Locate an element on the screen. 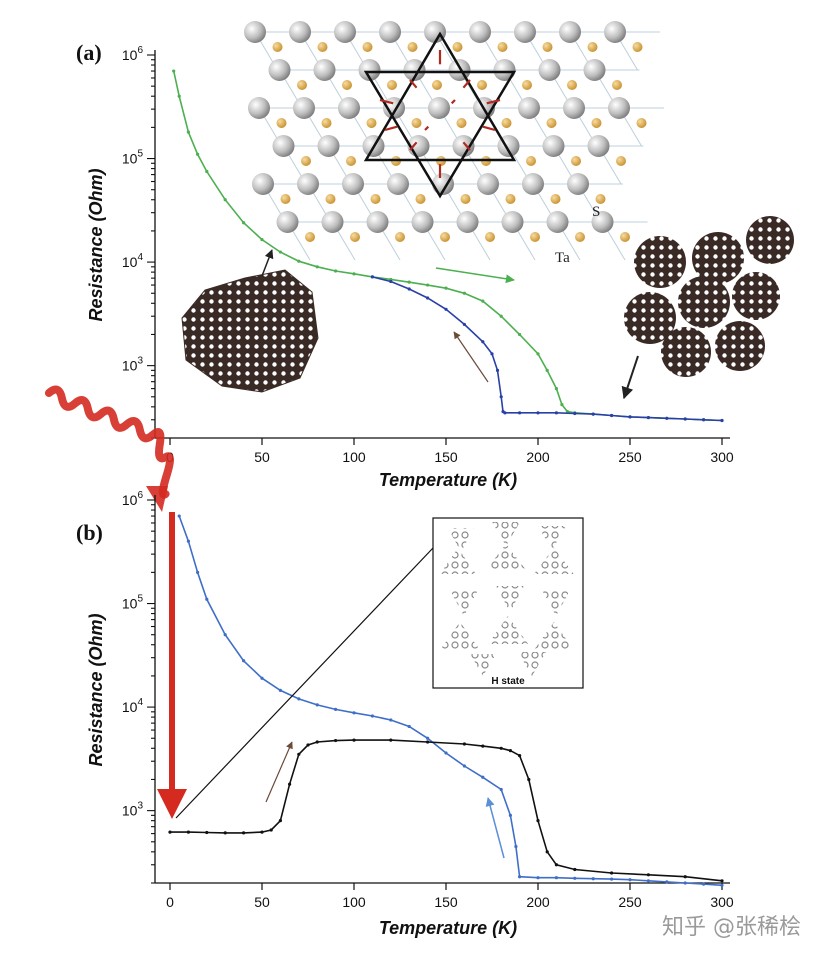 The height and width of the screenshot is (956, 837). y-tick-label: 10⁶ is located at coordinates (133, 499).